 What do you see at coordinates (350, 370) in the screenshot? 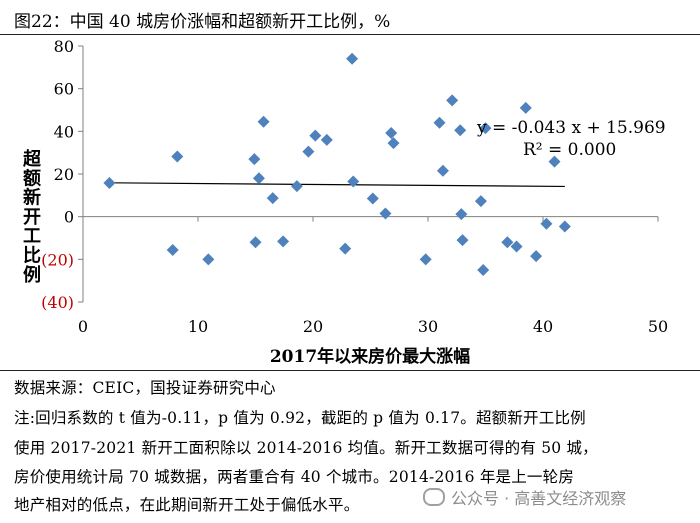
I see `bottom-rule` at bounding box center [350, 370].